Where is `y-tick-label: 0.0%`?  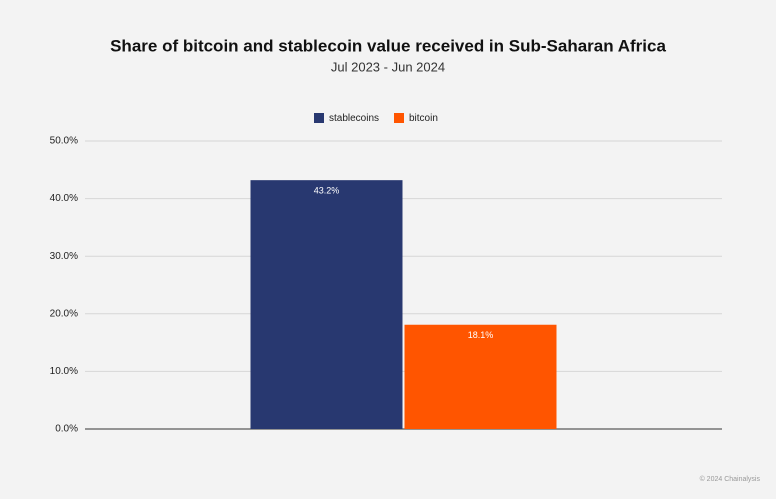 y-tick-label: 0.0% is located at coordinates (66, 429).